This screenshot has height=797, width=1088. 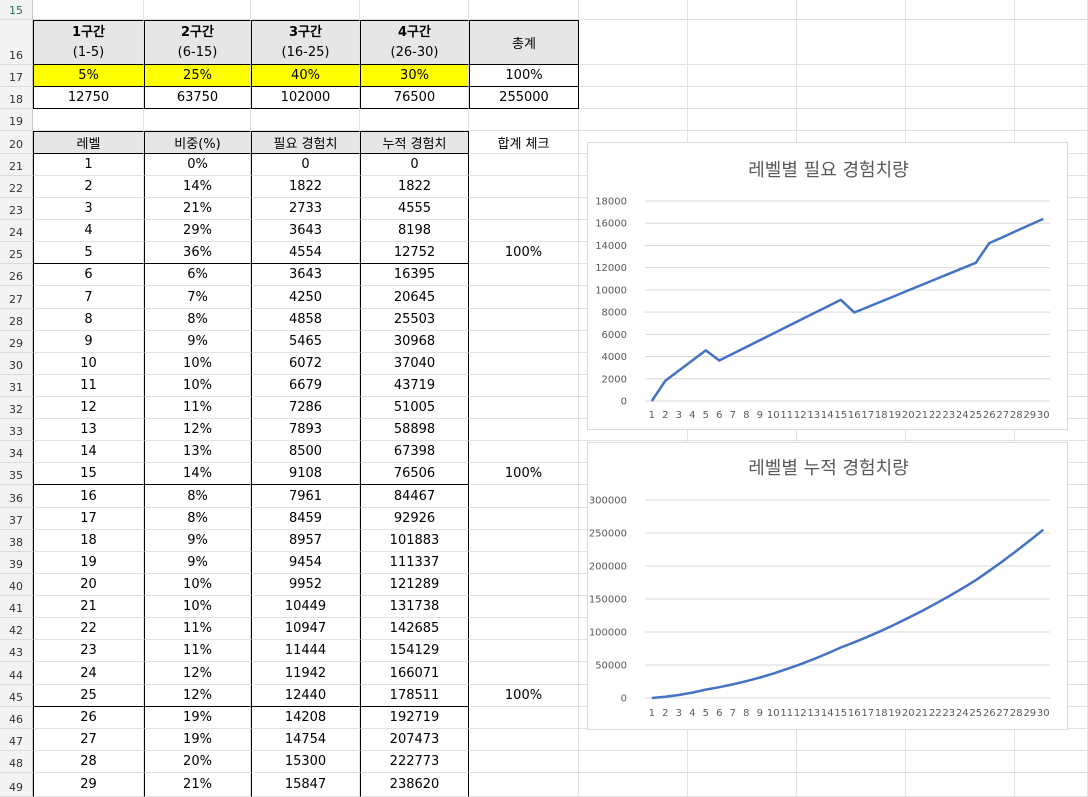 What do you see at coordinates (197, 98) in the screenshot?
I see `section-amount-cell: 63750` at bounding box center [197, 98].